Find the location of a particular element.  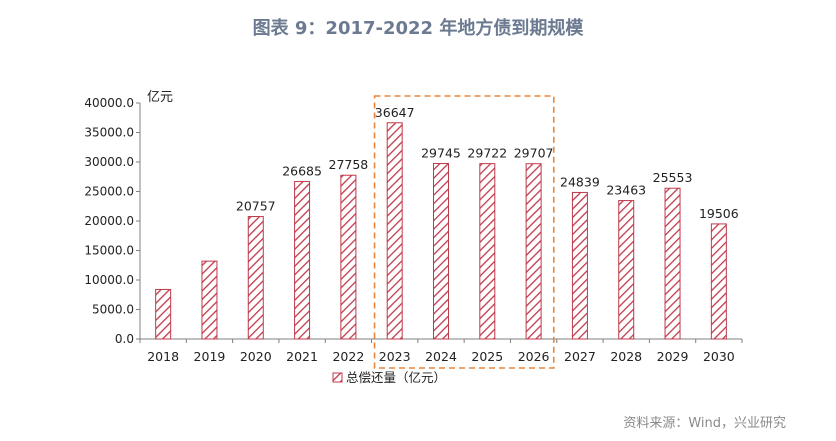

x-tick-label: 2018 is located at coordinates (163, 356).